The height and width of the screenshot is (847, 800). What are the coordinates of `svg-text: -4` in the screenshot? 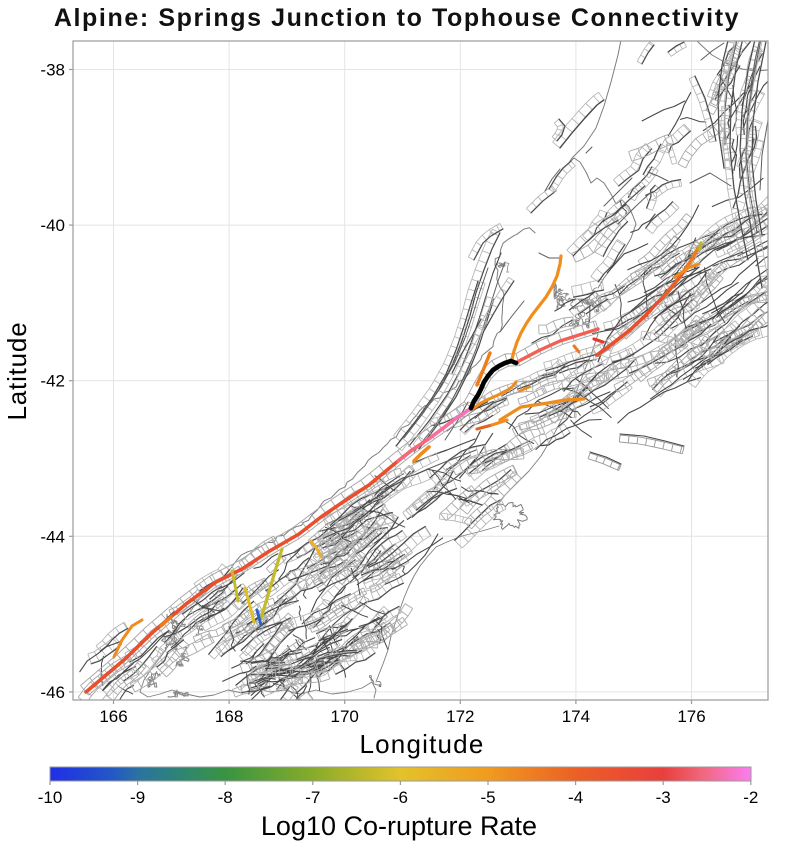 It's located at (575, 797).